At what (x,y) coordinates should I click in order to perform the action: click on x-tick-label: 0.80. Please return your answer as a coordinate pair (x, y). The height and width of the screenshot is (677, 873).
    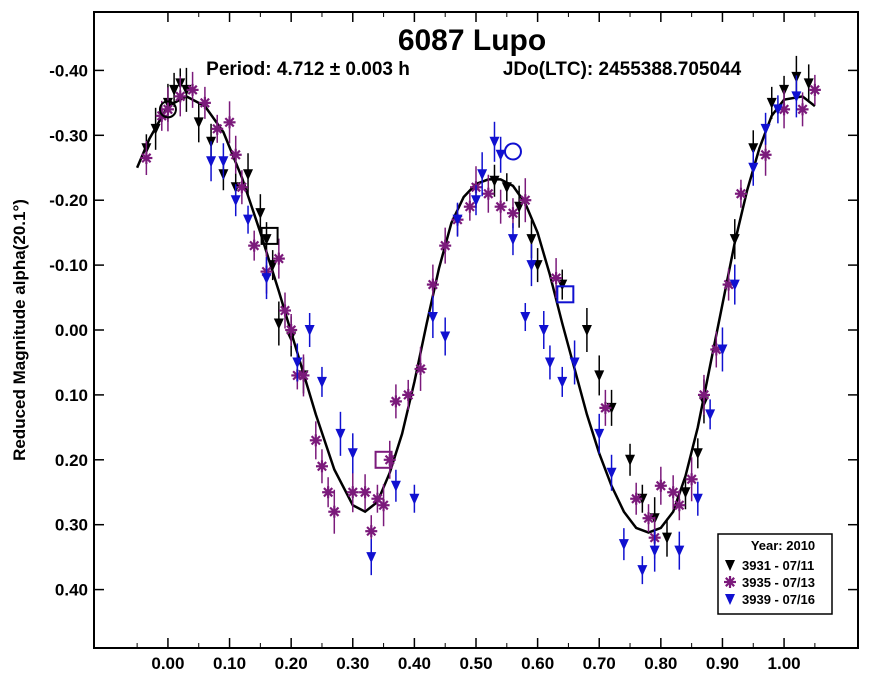
    Looking at the image, I should click on (660, 663).